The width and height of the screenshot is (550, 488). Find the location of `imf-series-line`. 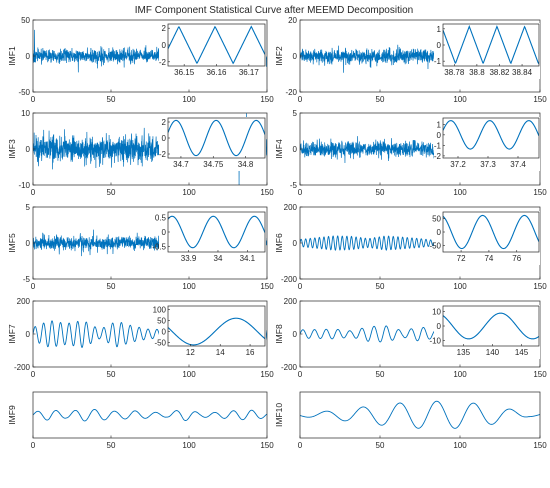

imf-series-line is located at coordinates (420, 414).